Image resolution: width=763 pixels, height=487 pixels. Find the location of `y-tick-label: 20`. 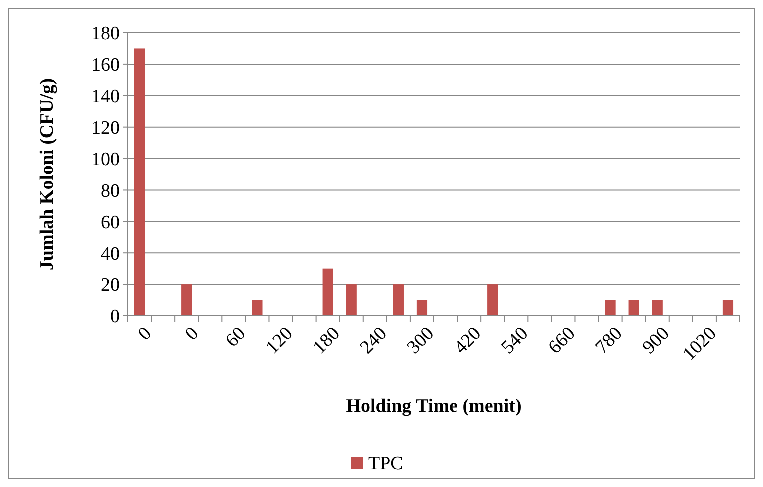

y-tick-label: 20 is located at coordinates (110, 285).